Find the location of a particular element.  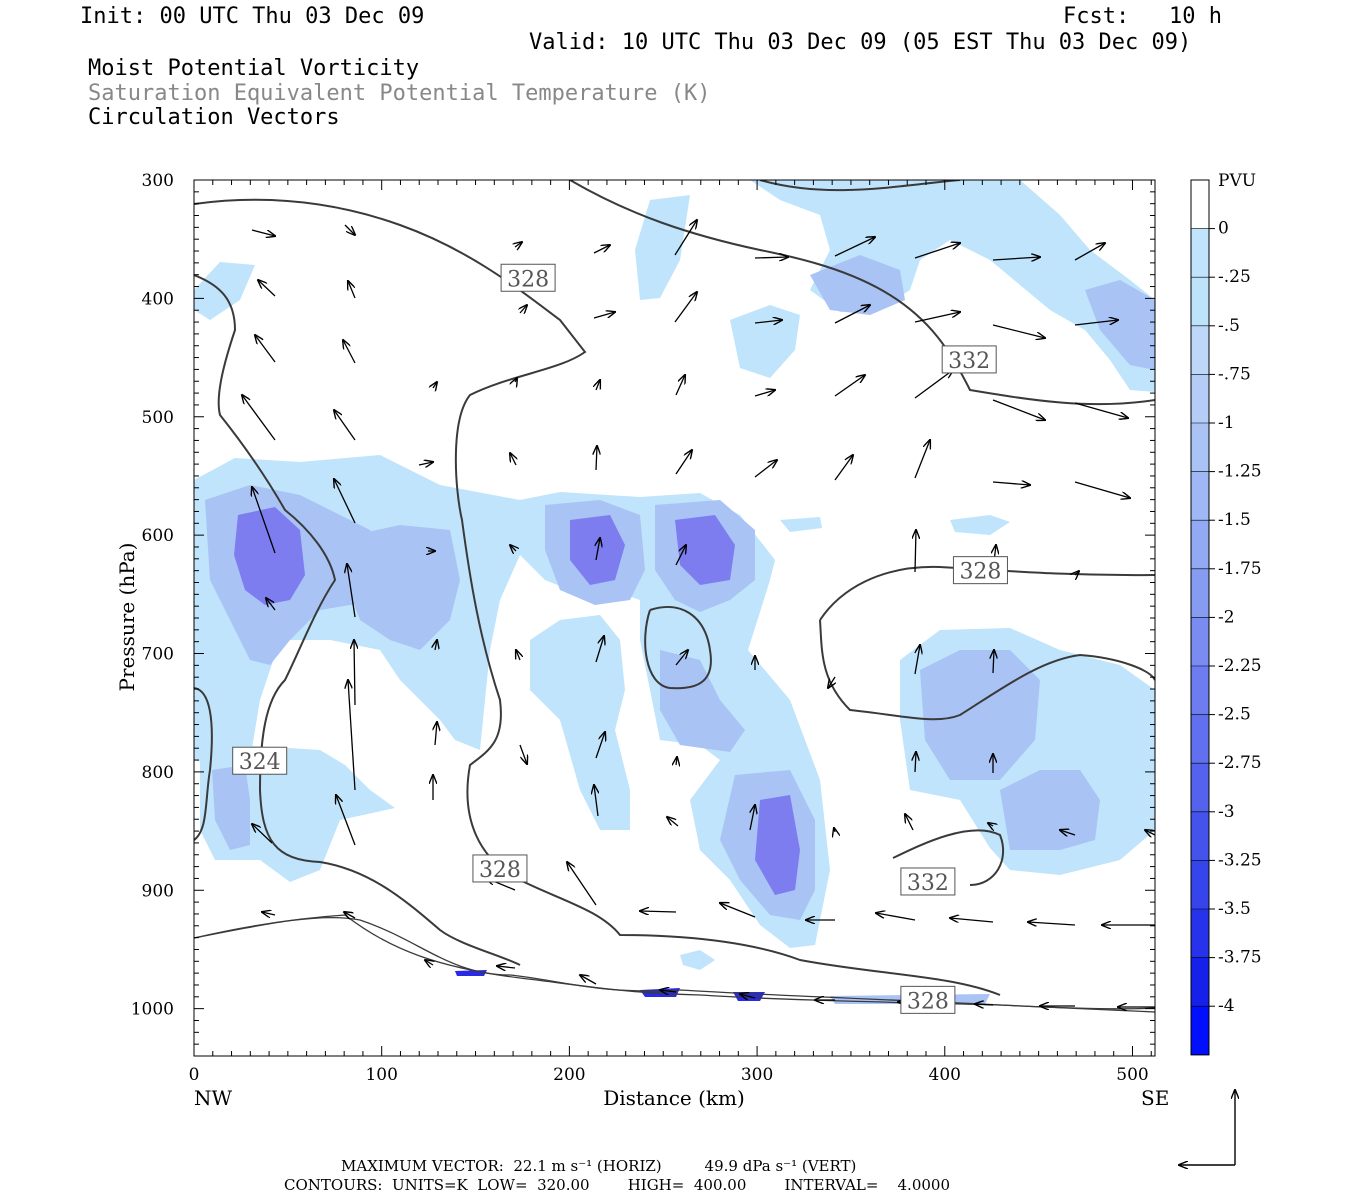

colorbar-label: 0 is located at coordinates (1223, 229).